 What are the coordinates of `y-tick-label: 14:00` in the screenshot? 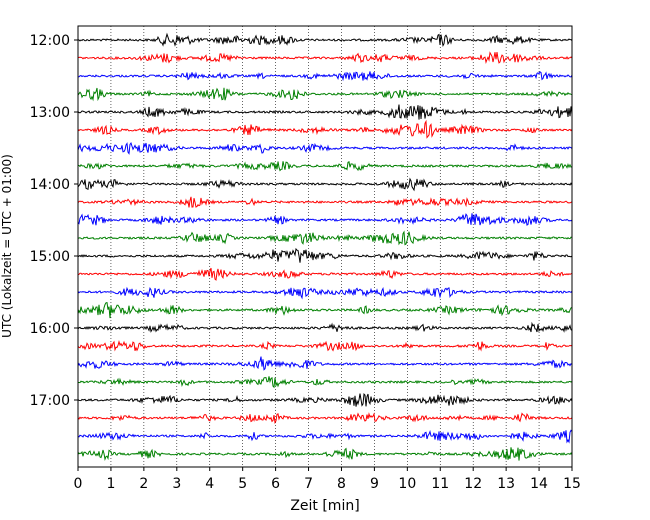 It's located at (50, 185).